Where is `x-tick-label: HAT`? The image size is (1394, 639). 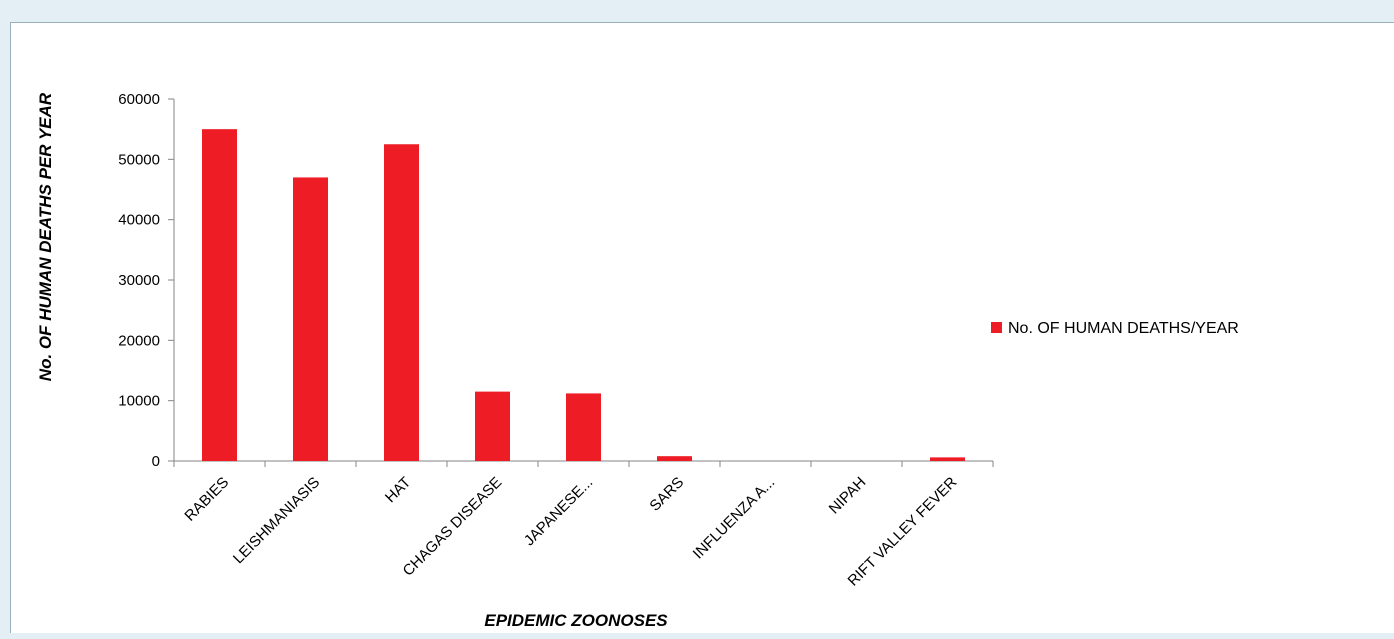 x-tick-label: HAT is located at coordinates (398, 490).